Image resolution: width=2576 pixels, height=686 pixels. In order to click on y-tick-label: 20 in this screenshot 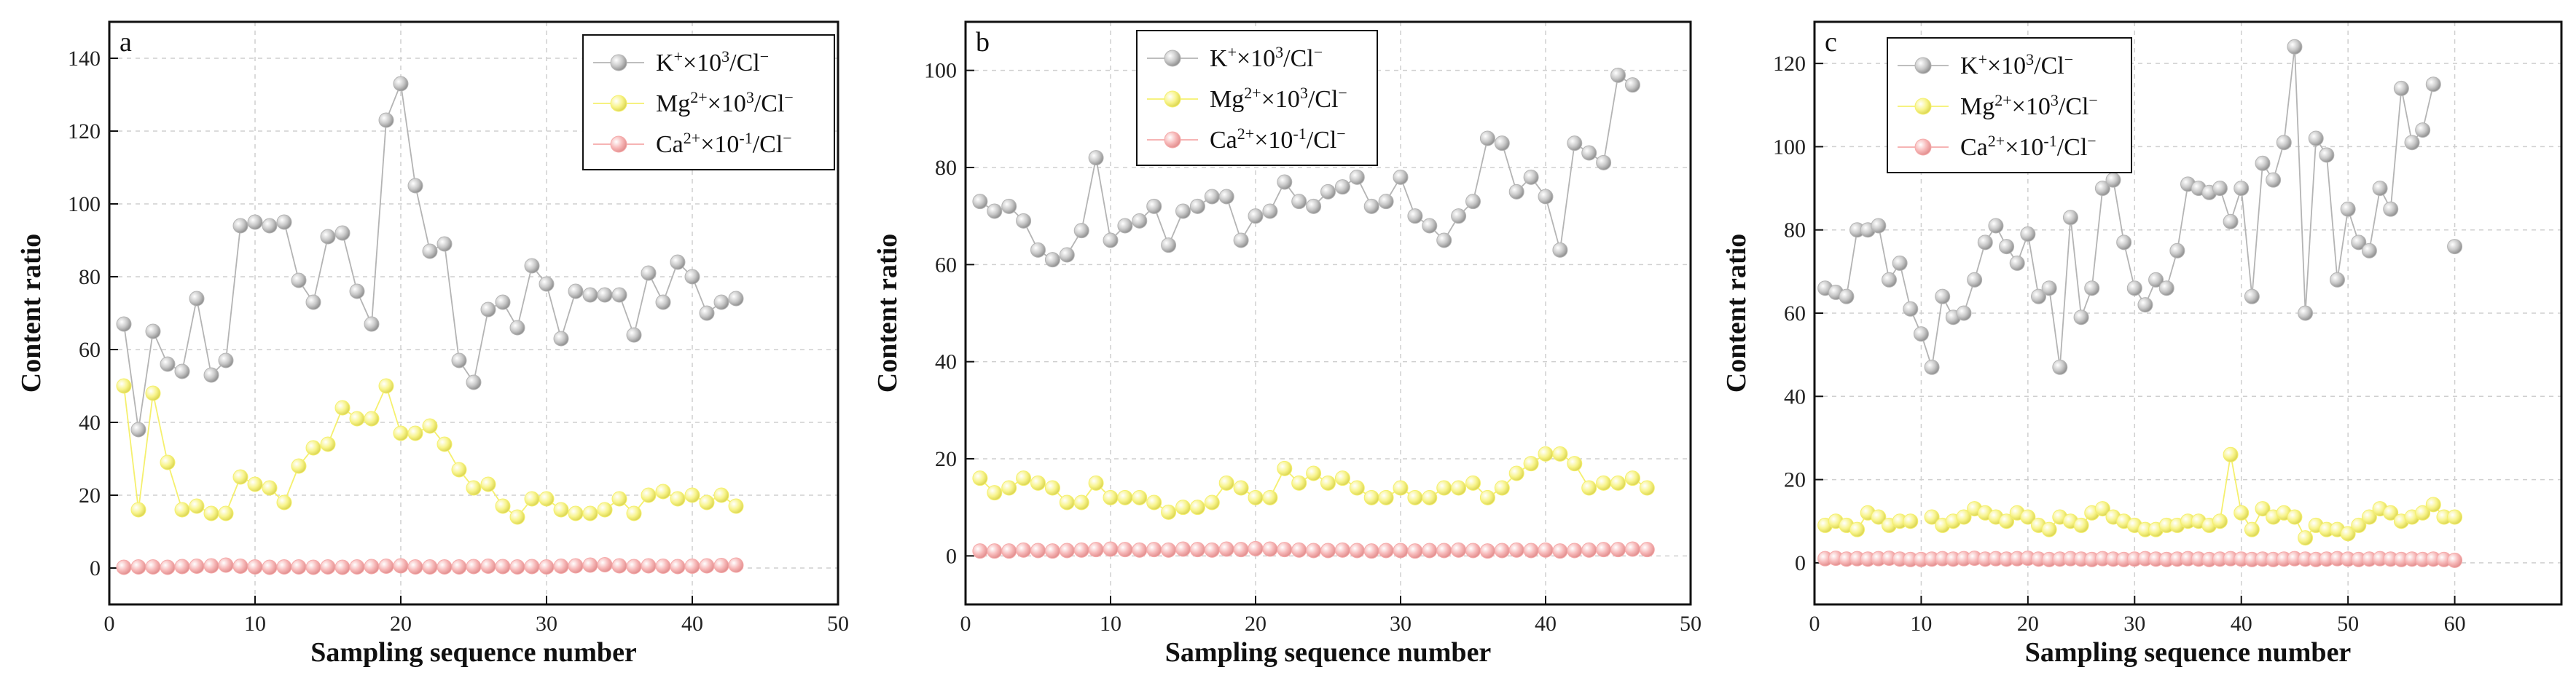, I will do `click(946, 459)`.